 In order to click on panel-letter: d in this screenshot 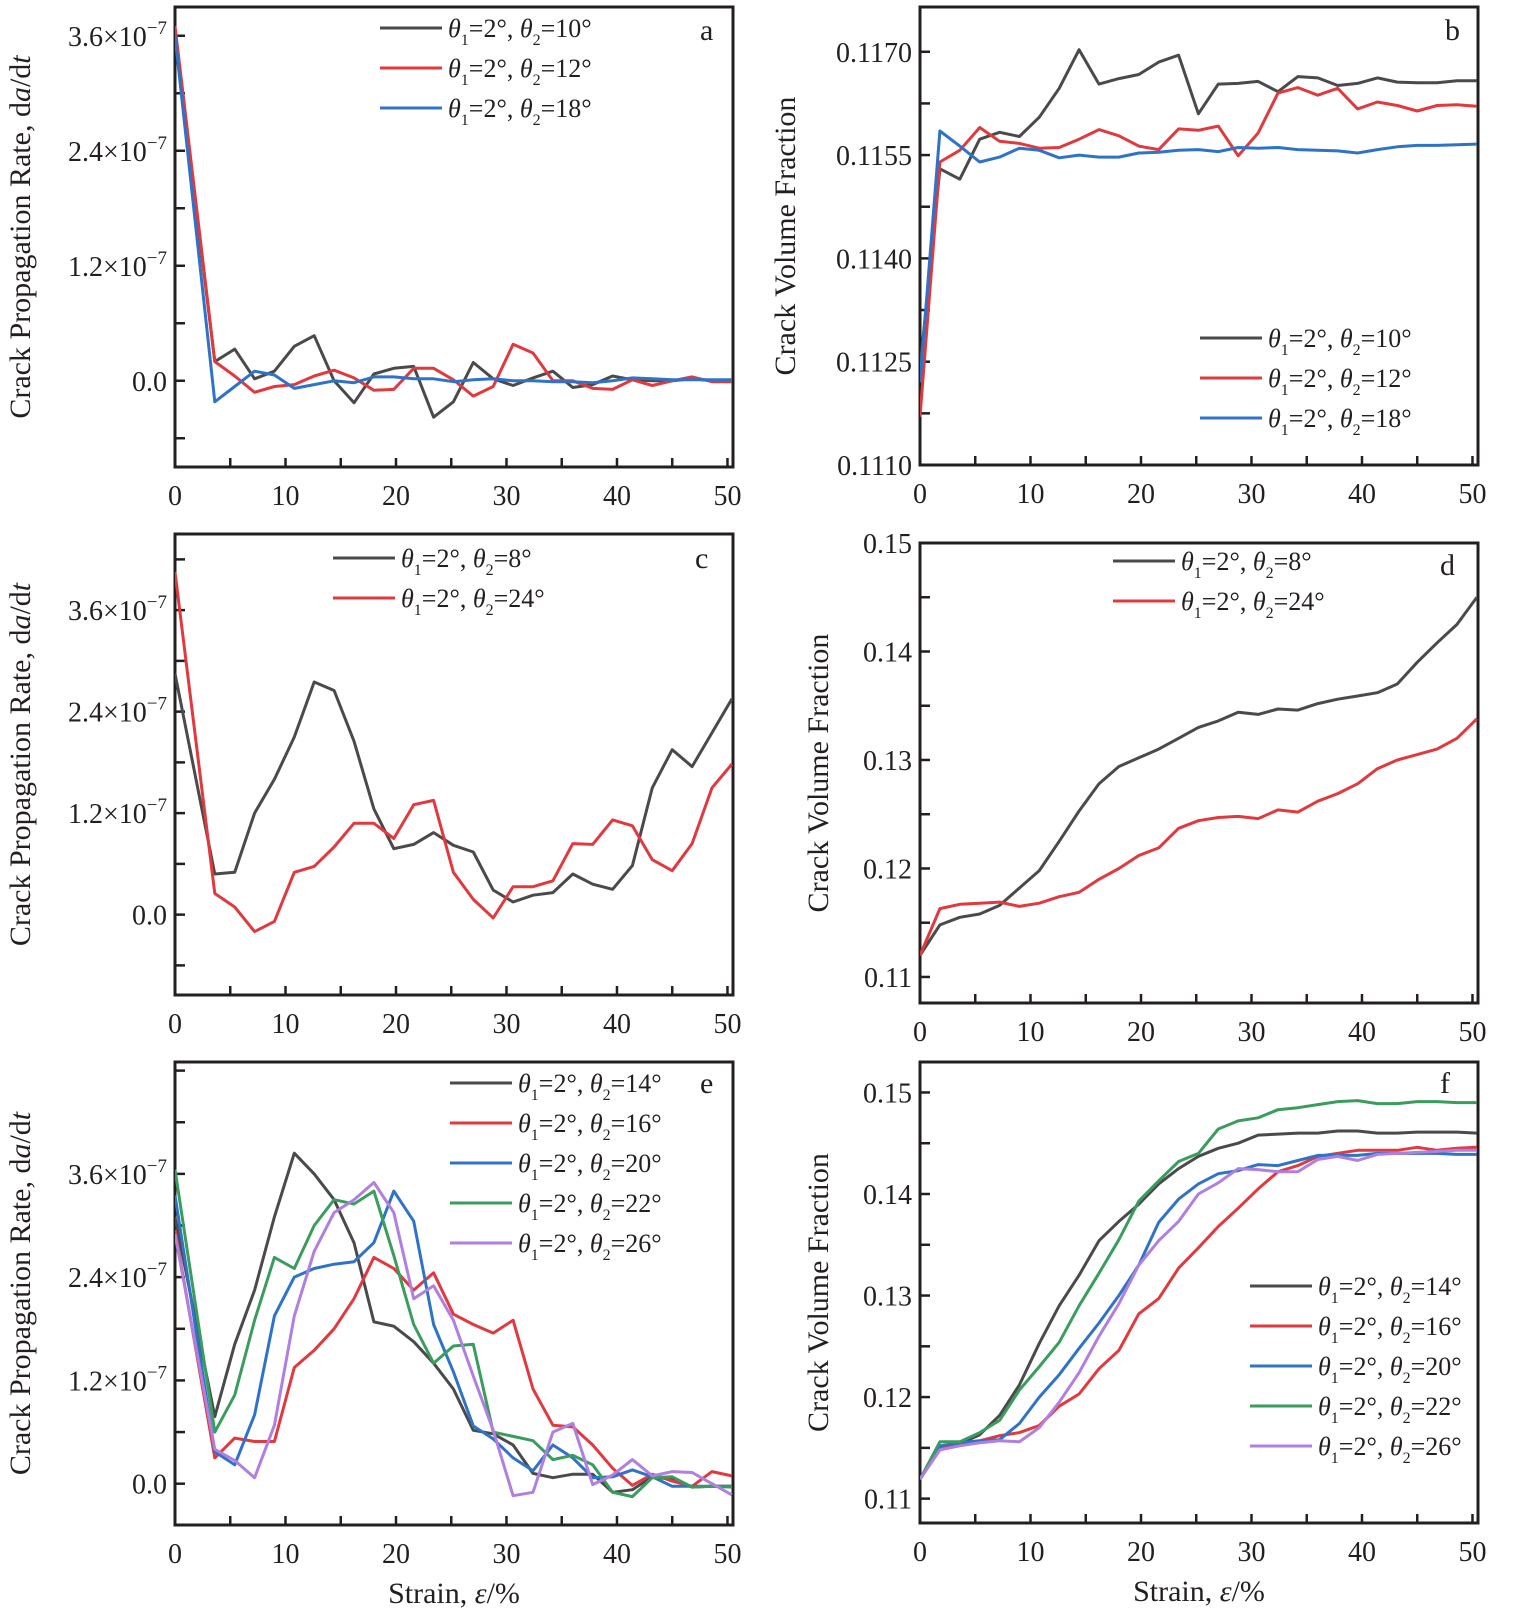, I will do `click(1447, 565)`.